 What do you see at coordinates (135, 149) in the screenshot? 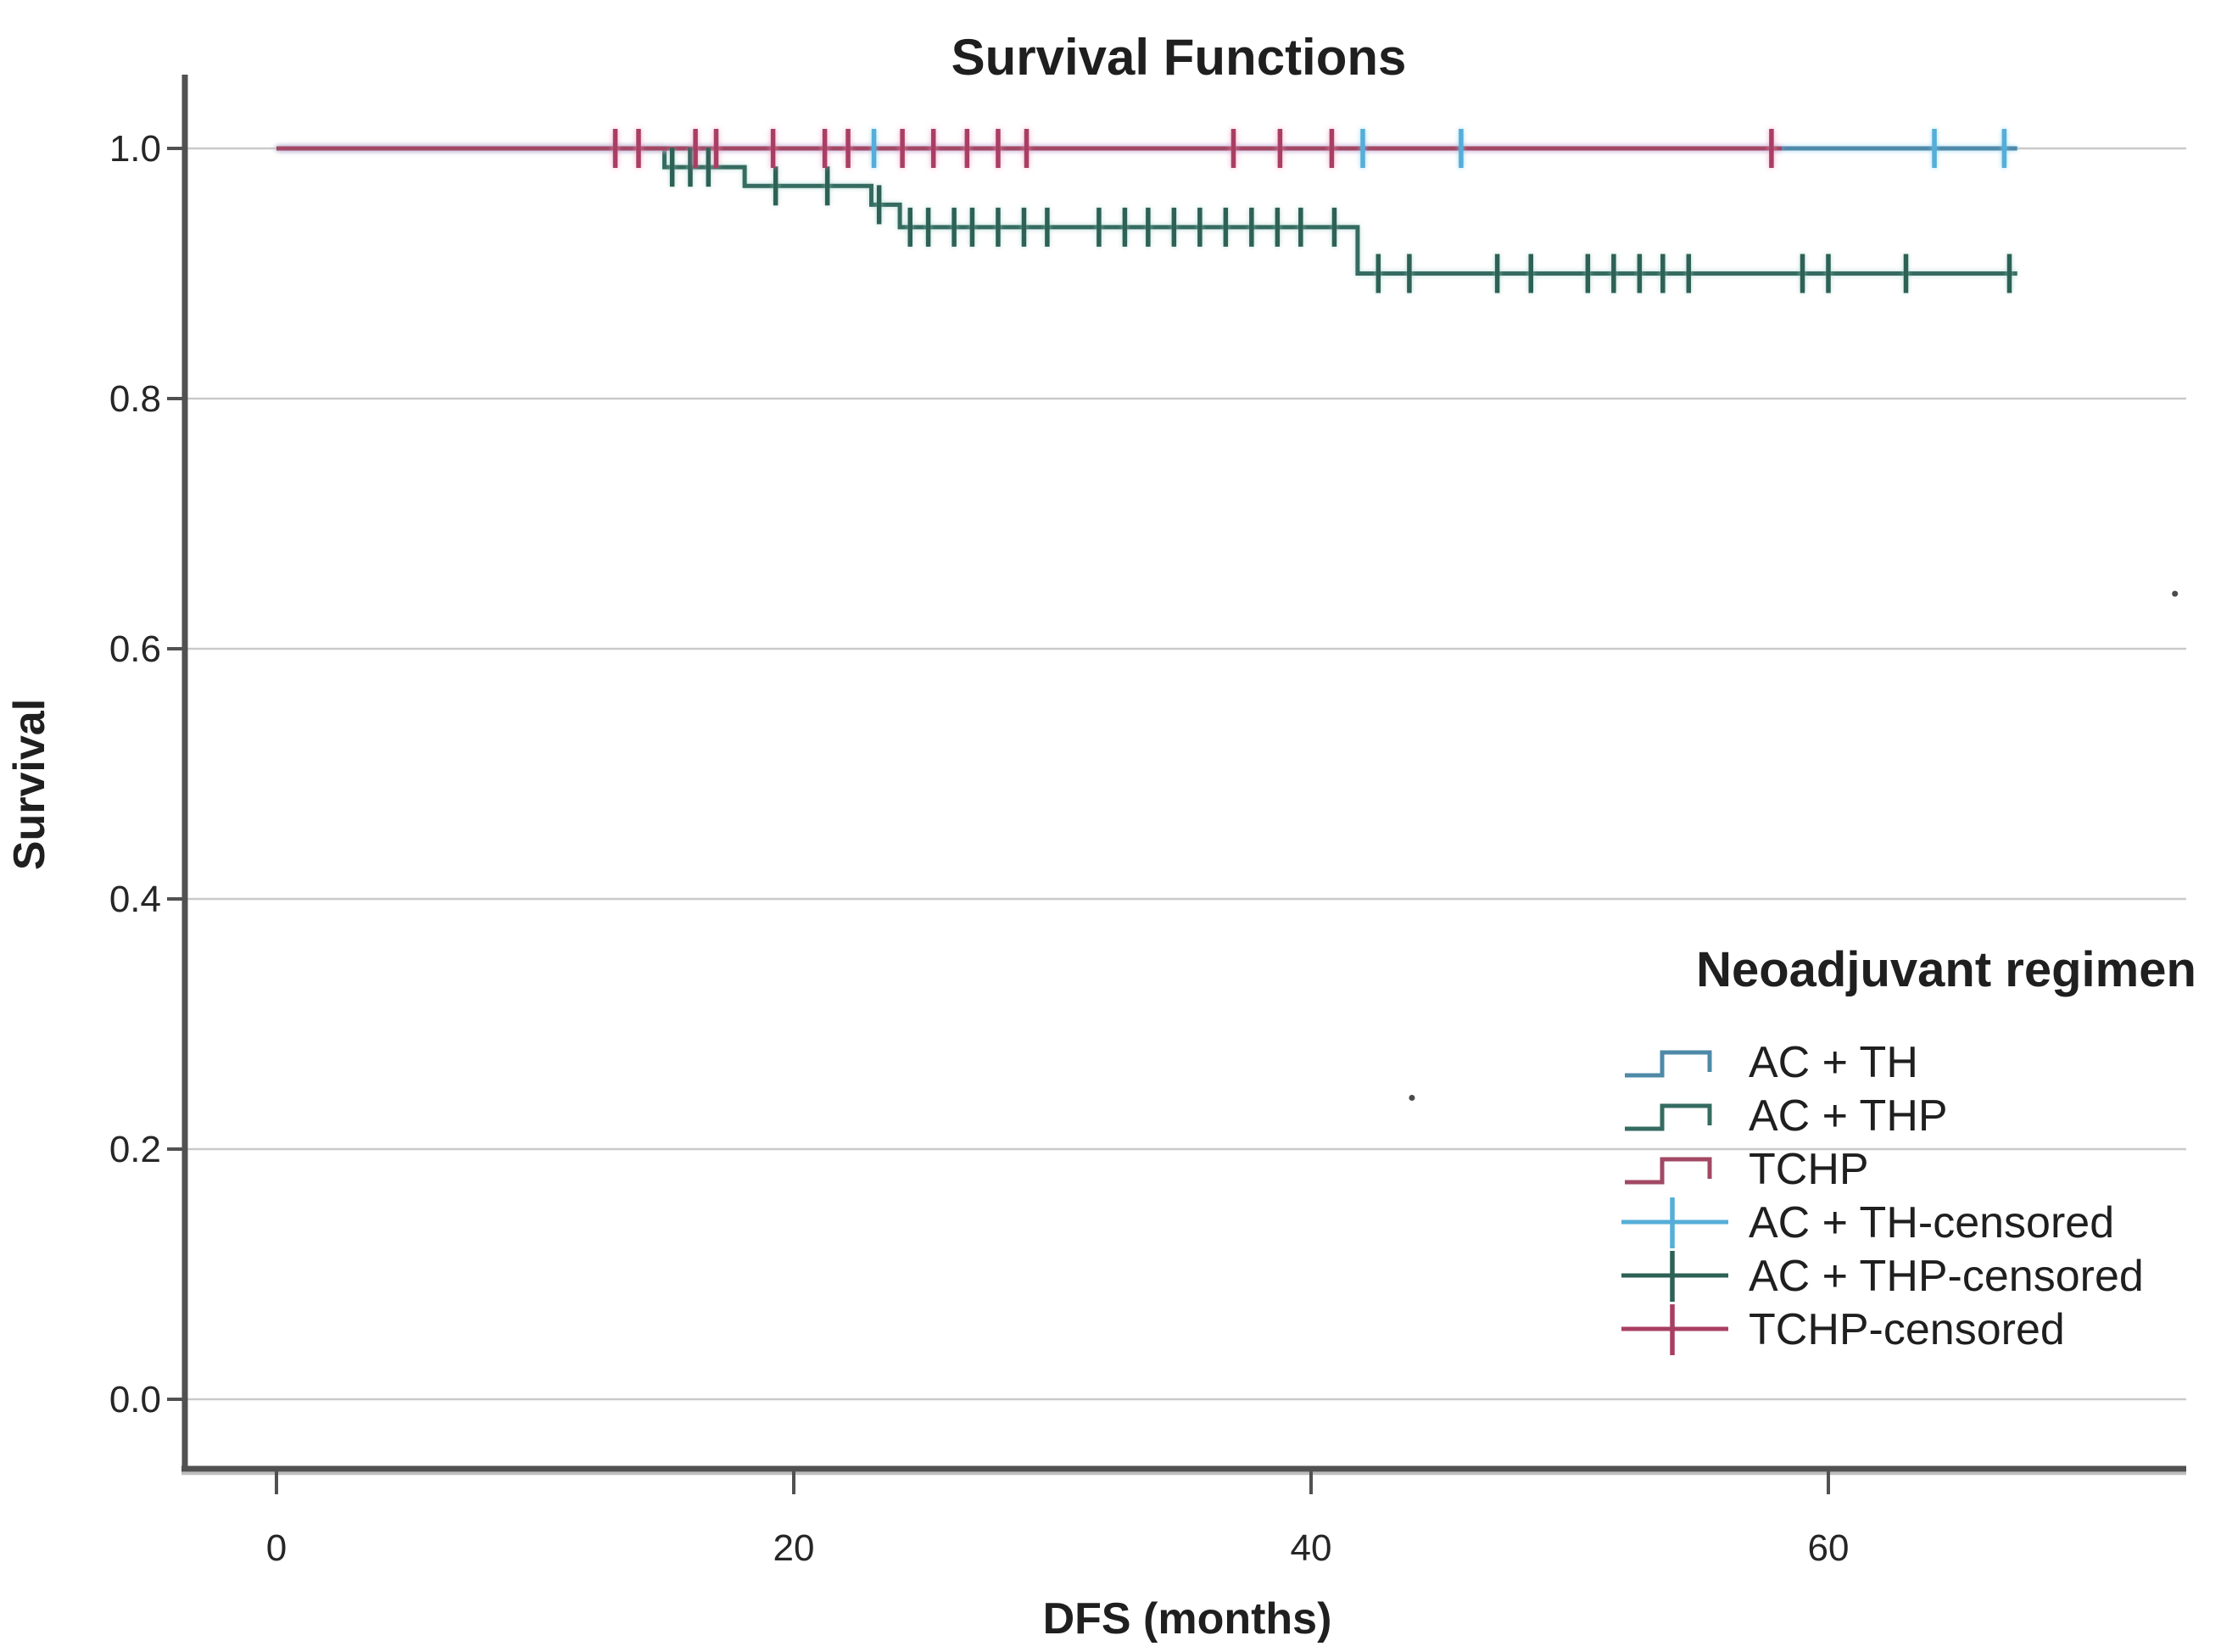
I see `y-tick-label: 1.0` at bounding box center [135, 149].